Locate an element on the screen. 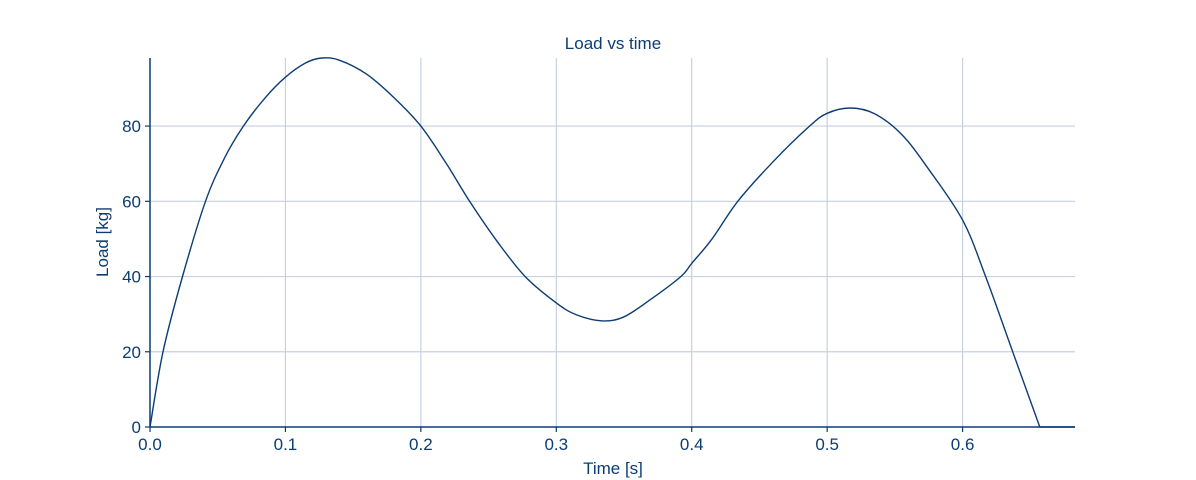  x-tick-label: 0.4 is located at coordinates (692, 444).